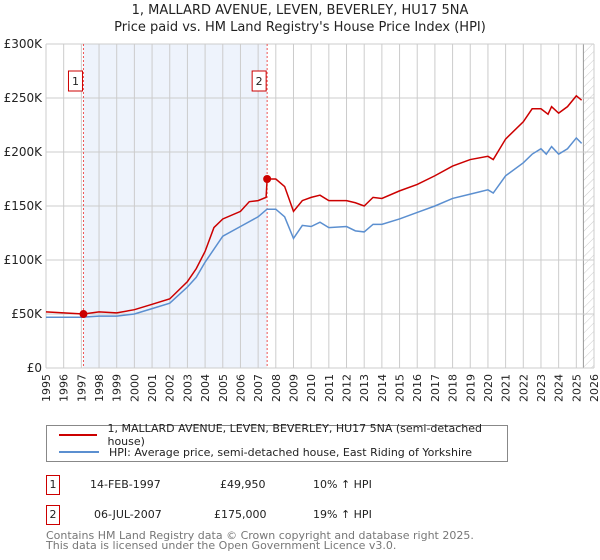 Image resolution: width=600 pixels, height=560 pixels. What do you see at coordinates (276, 388) in the screenshot?
I see `x-tick-label: 2008` at bounding box center [276, 388].